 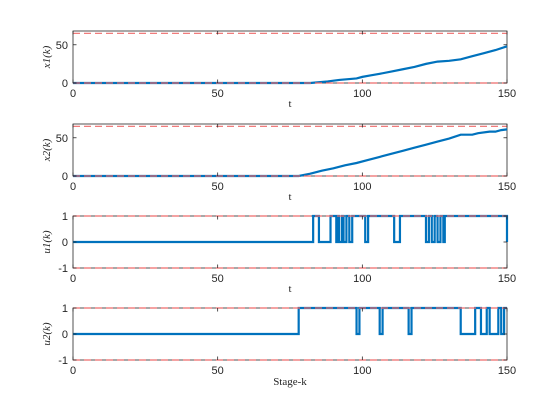 What do you see at coordinates (47, 150) in the screenshot?
I see `y-axis-label: x2(k)` at bounding box center [47, 150].